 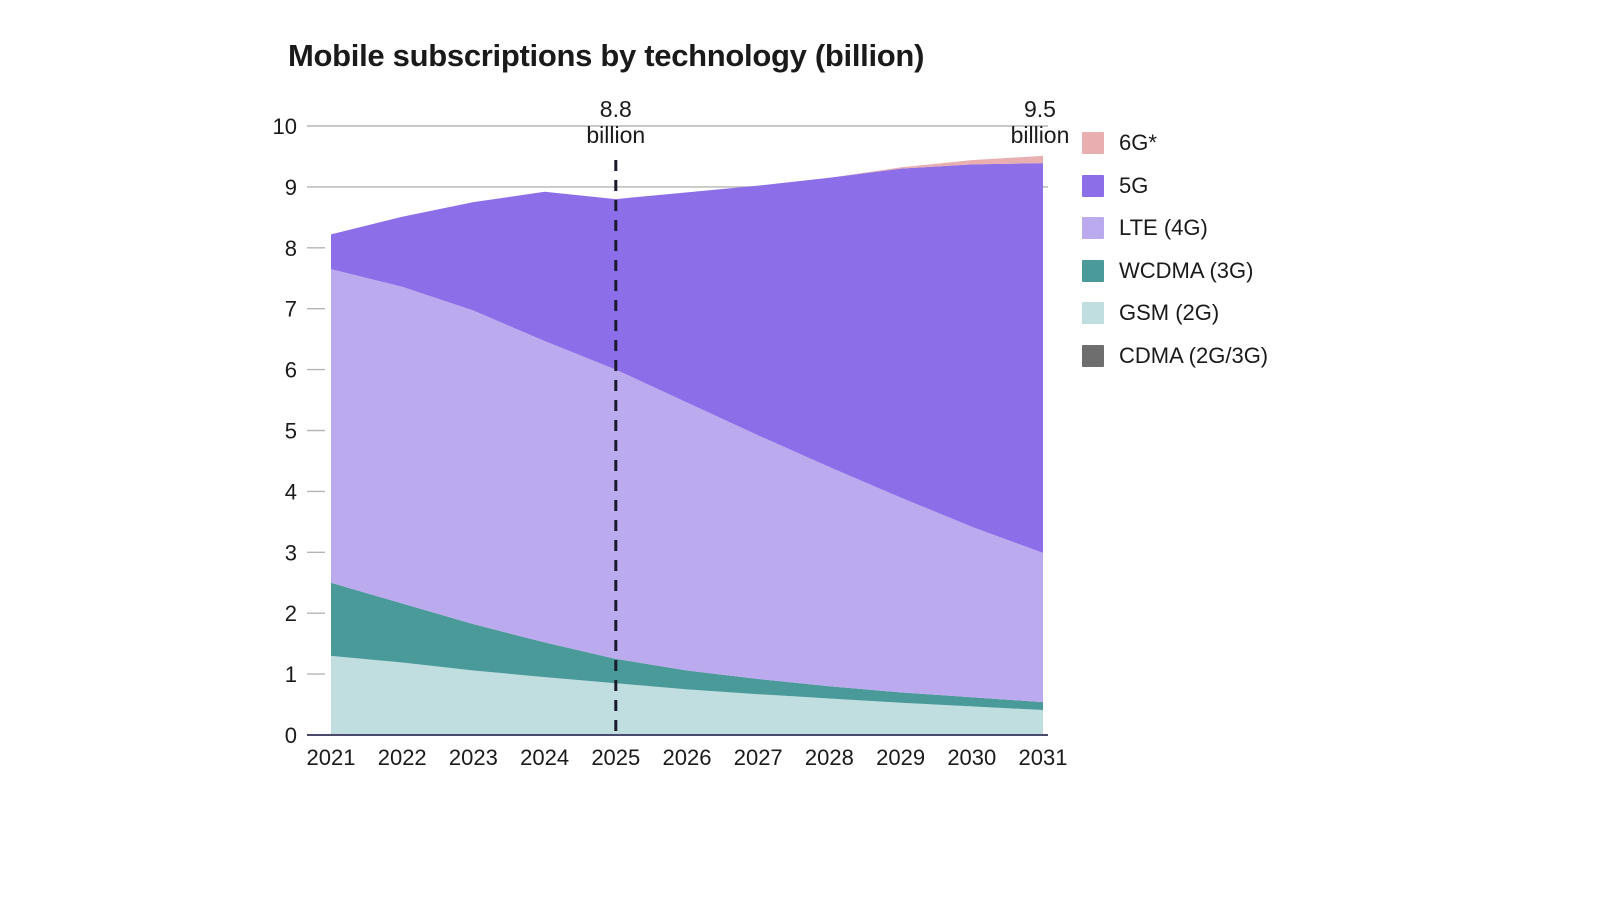 I want to click on legend-item: 5G, so click(x=1212, y=186).